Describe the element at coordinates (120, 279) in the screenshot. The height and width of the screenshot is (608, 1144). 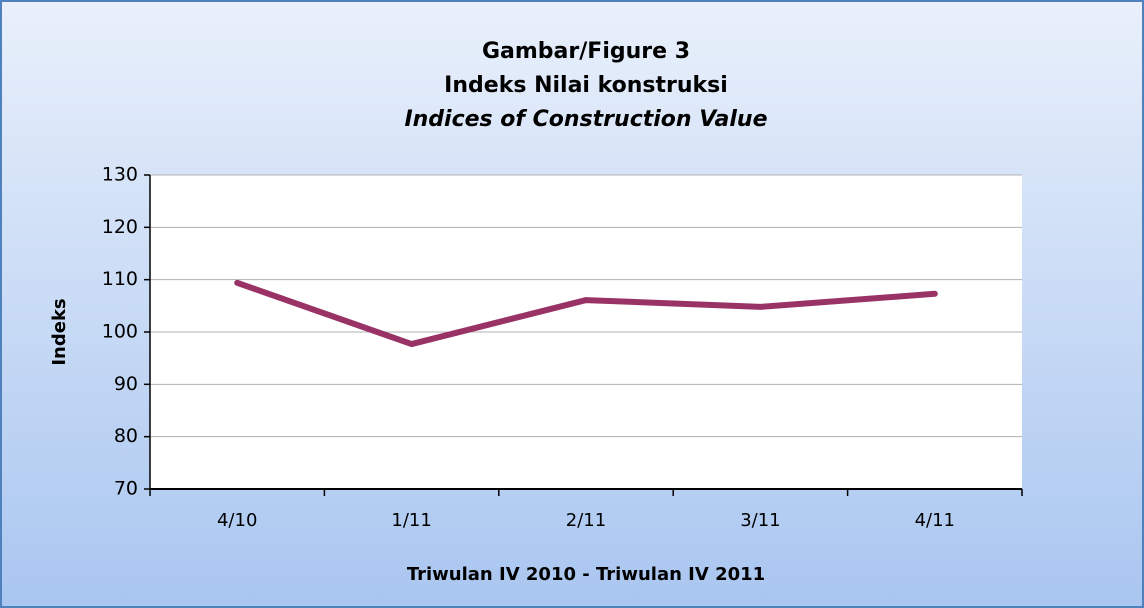
I see `y-tick-label: 110` at that location.